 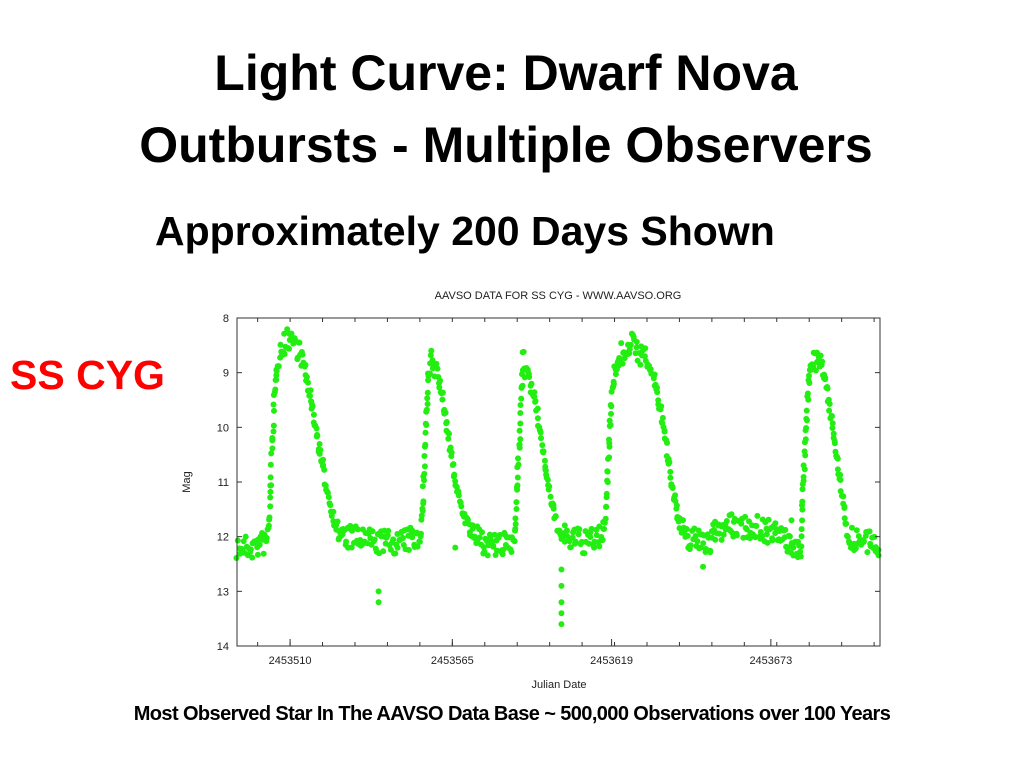 I want to click on x-tick-label: 2453673, so click(x=770, y=661).